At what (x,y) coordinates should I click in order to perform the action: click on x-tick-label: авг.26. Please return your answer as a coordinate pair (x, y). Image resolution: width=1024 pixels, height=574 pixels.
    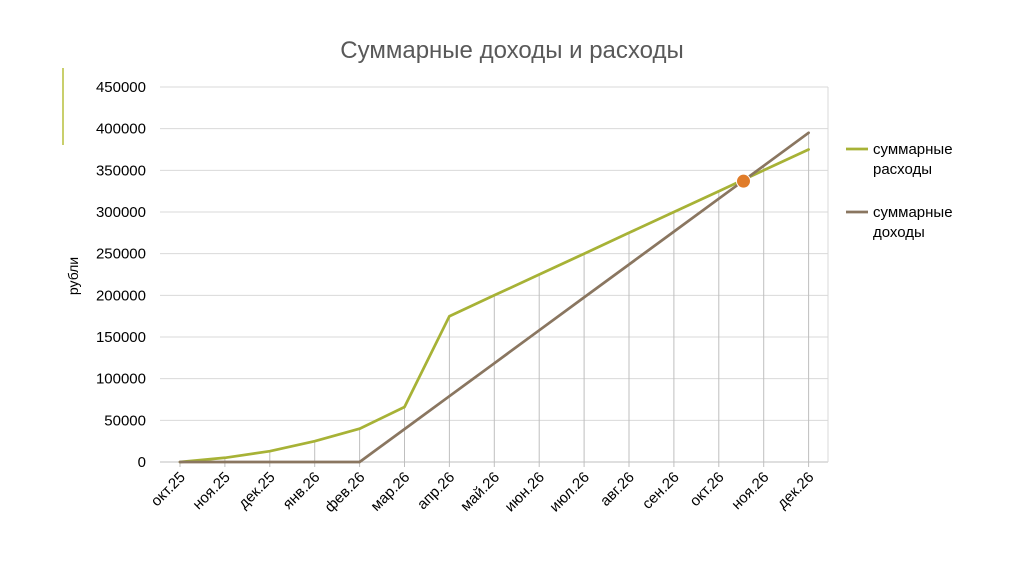
    Looking at the image, I should click on (617, 489).